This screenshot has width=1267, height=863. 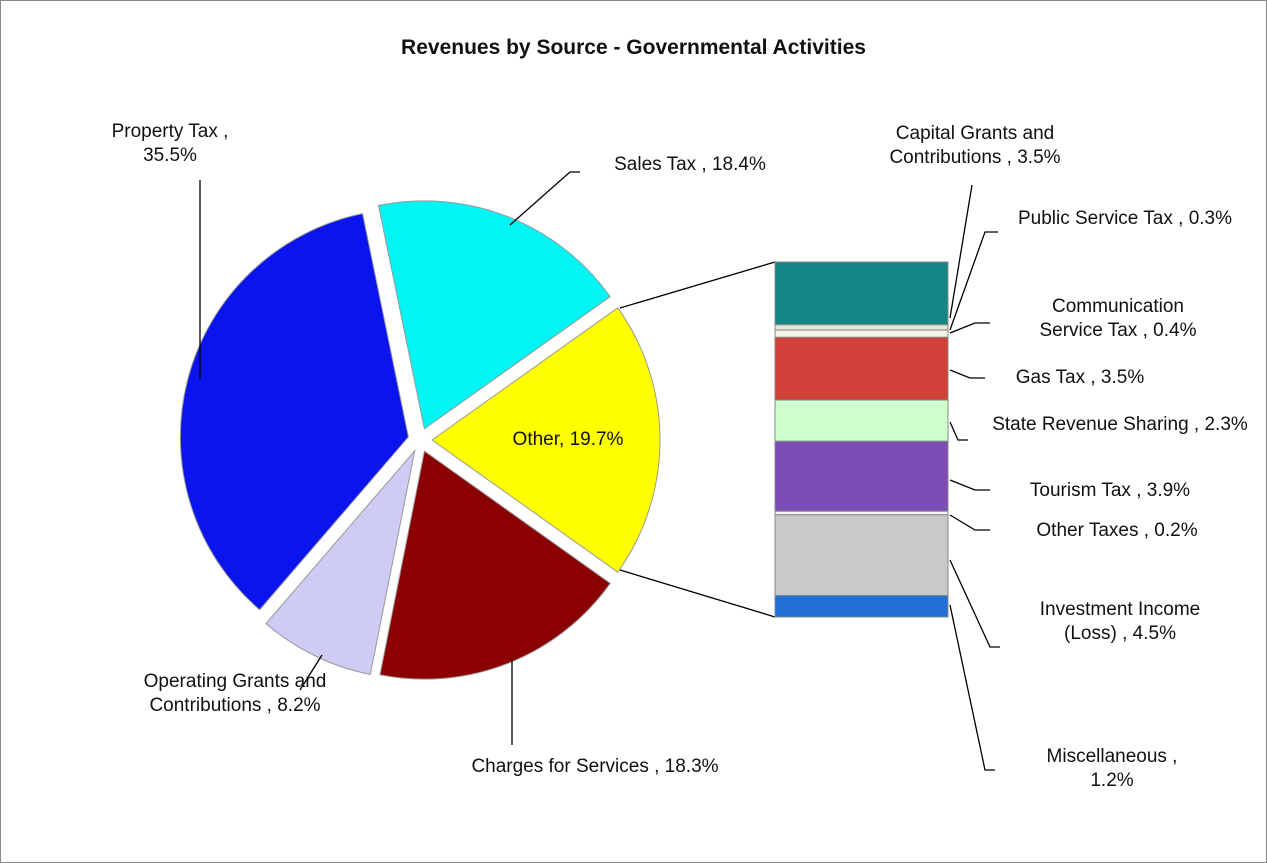 What do you see at coordinates (1120, 424) in the screenshot?
I see `data-label: State Revenue Sharing , 2.3%` at bounding box center [1120, 424].